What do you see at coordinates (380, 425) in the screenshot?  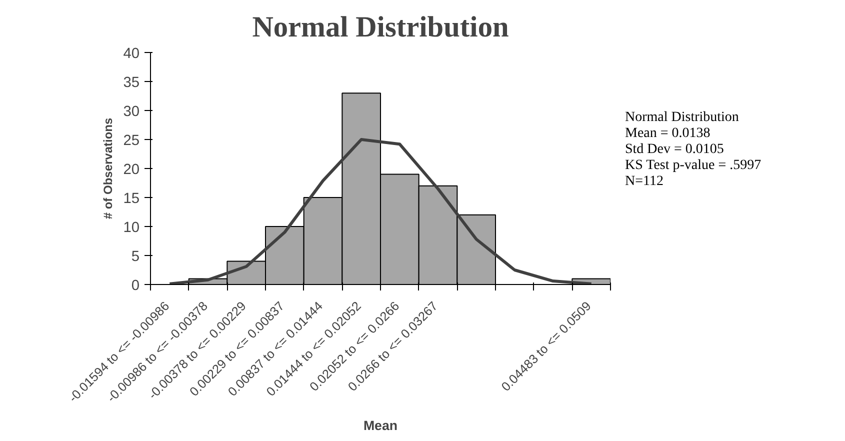 I see `x-axis-title: Mean` at bounding box center [380, 425].